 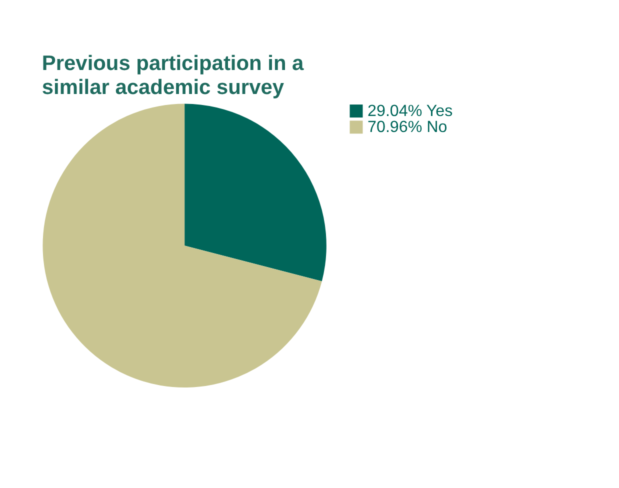 What do you see at coordinates (408, 127) in the screenshot?
I see `legend-label: 70.96% No` at bounding box center [408, 127].